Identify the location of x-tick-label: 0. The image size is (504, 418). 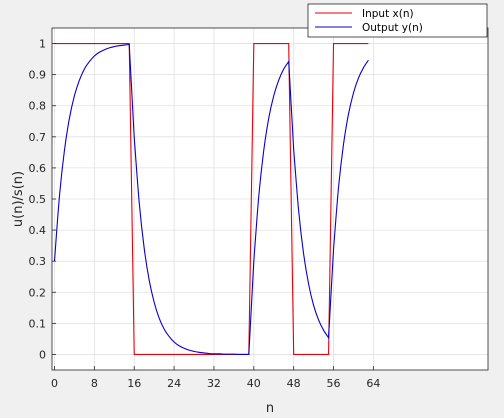
(54, 383).